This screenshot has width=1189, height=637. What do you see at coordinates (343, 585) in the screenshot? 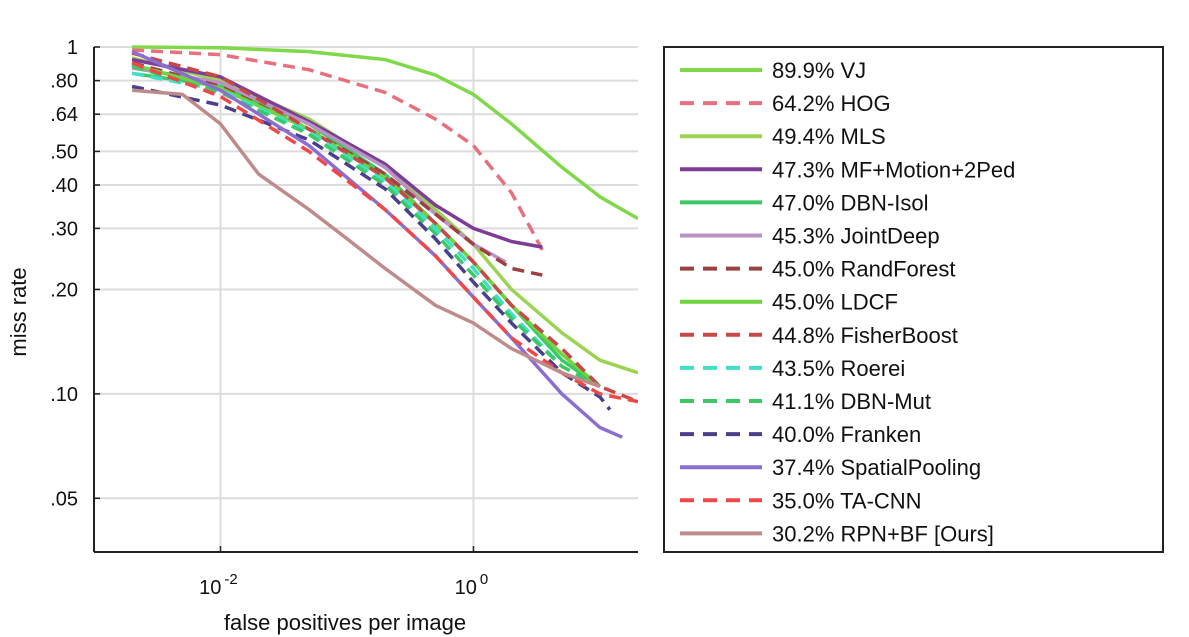
I see `x-tick-labels: 10 -2 10 0` at bounding box center [343, 585].